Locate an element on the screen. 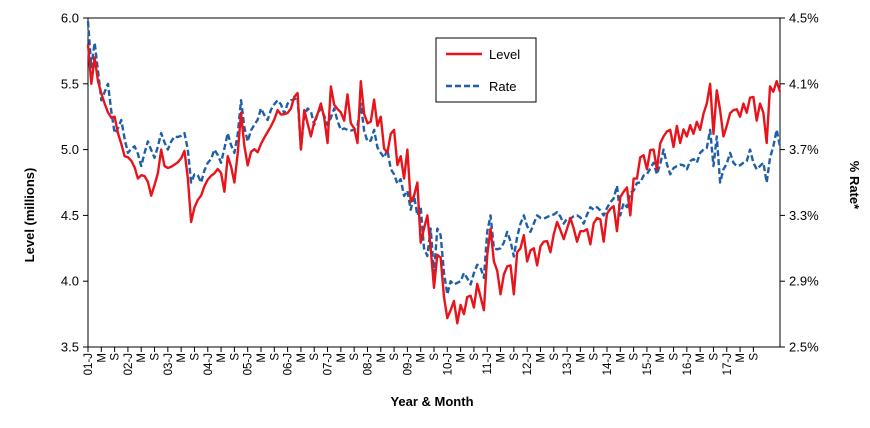  x-tick-label: 10-J is located at coordinates (448, 364).